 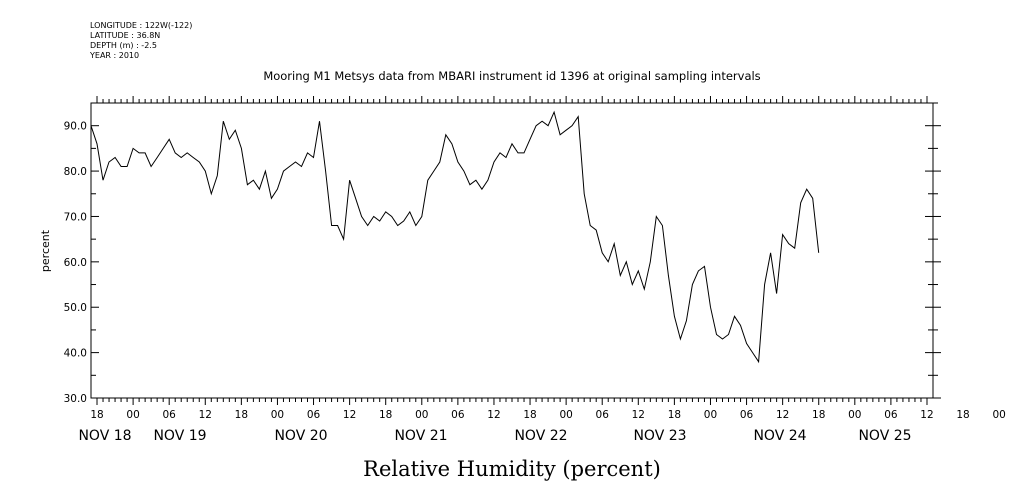 I want to click on day-label: NOV 23, so click(x=659, y=436).